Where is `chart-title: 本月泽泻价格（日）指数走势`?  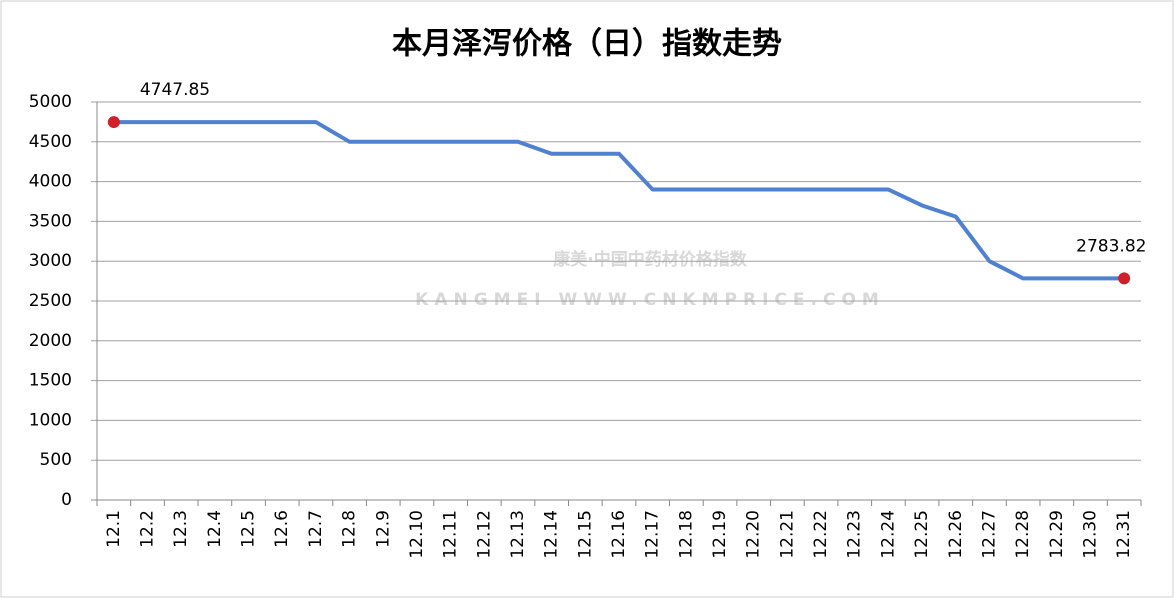 chart-title: 本月泽泻价格（日）指数走势 is located at coordinates (587, 44).